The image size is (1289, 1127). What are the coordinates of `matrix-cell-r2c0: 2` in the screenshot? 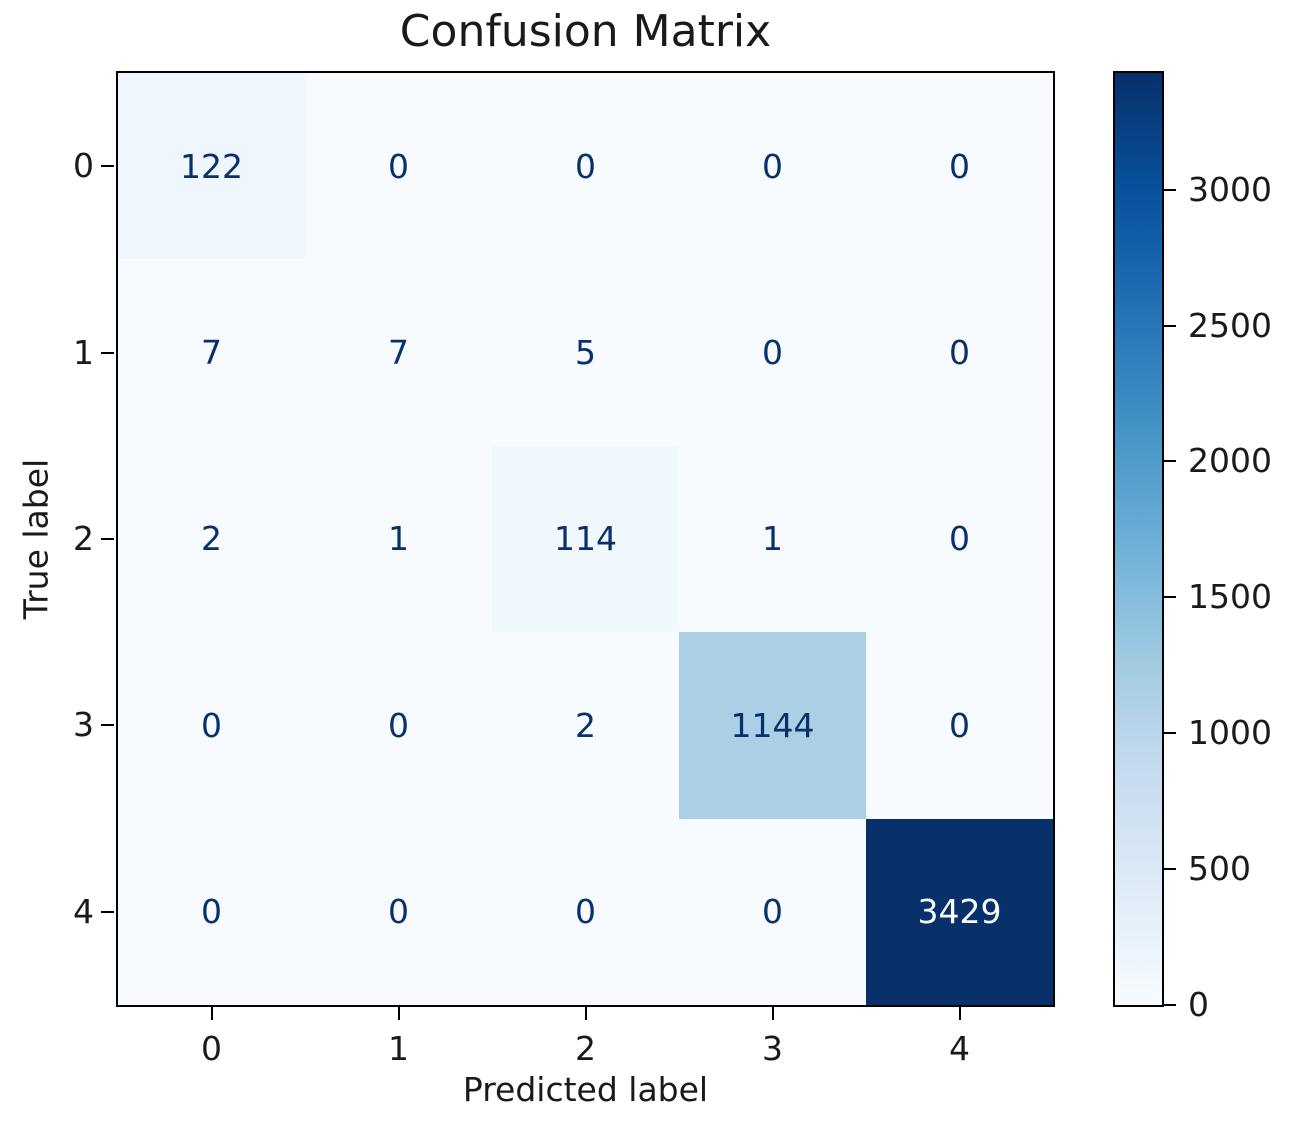 It's located at (211, 539).